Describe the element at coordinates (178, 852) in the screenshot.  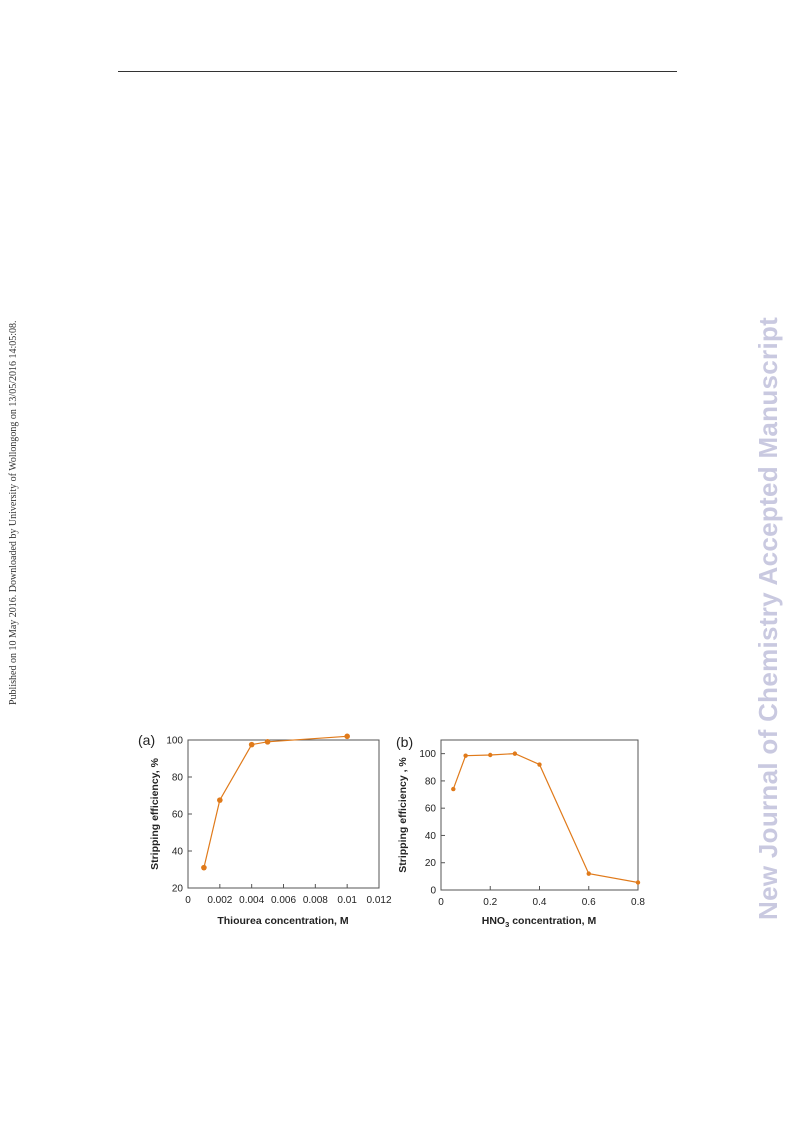
I see `y-tick-label-a: 40` at that location.